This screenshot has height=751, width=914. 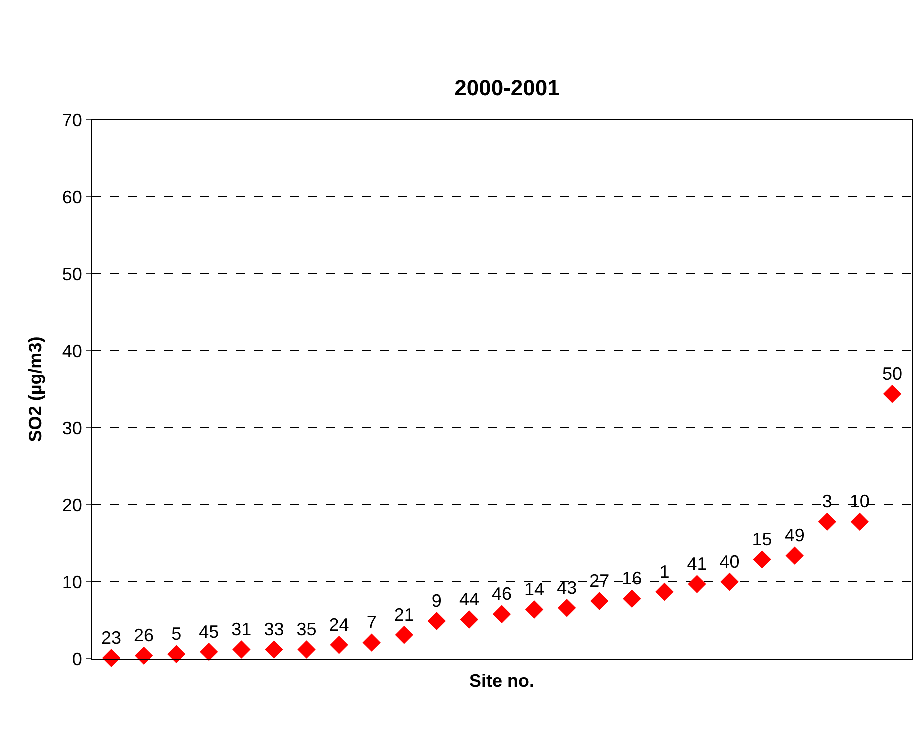 What do you see at coordinates (567, 588) in the screenshot?
I see `x-tick-label: 43` at bounding box center [567, 588].